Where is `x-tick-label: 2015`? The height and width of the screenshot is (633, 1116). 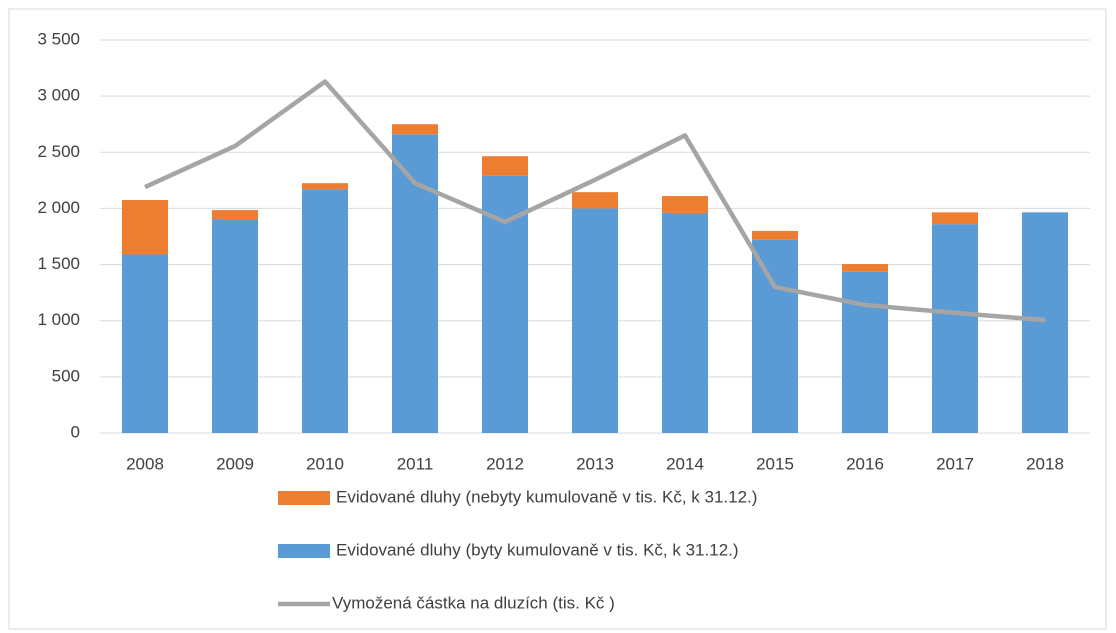
x-tick-label: 2015 is located at coordinates (775, 463).